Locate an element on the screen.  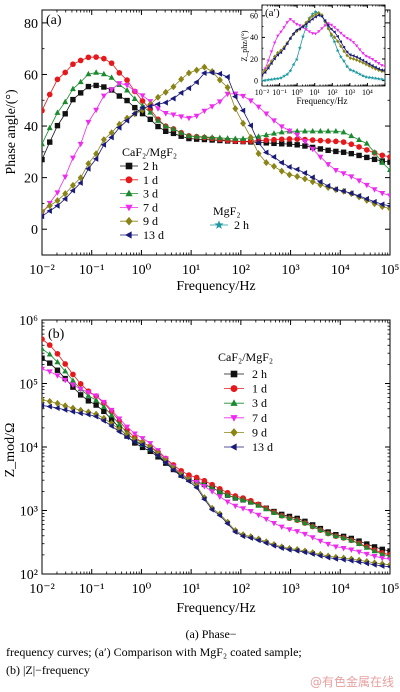
x-tick-label: 10¹ is located at coordinates (191, 270).